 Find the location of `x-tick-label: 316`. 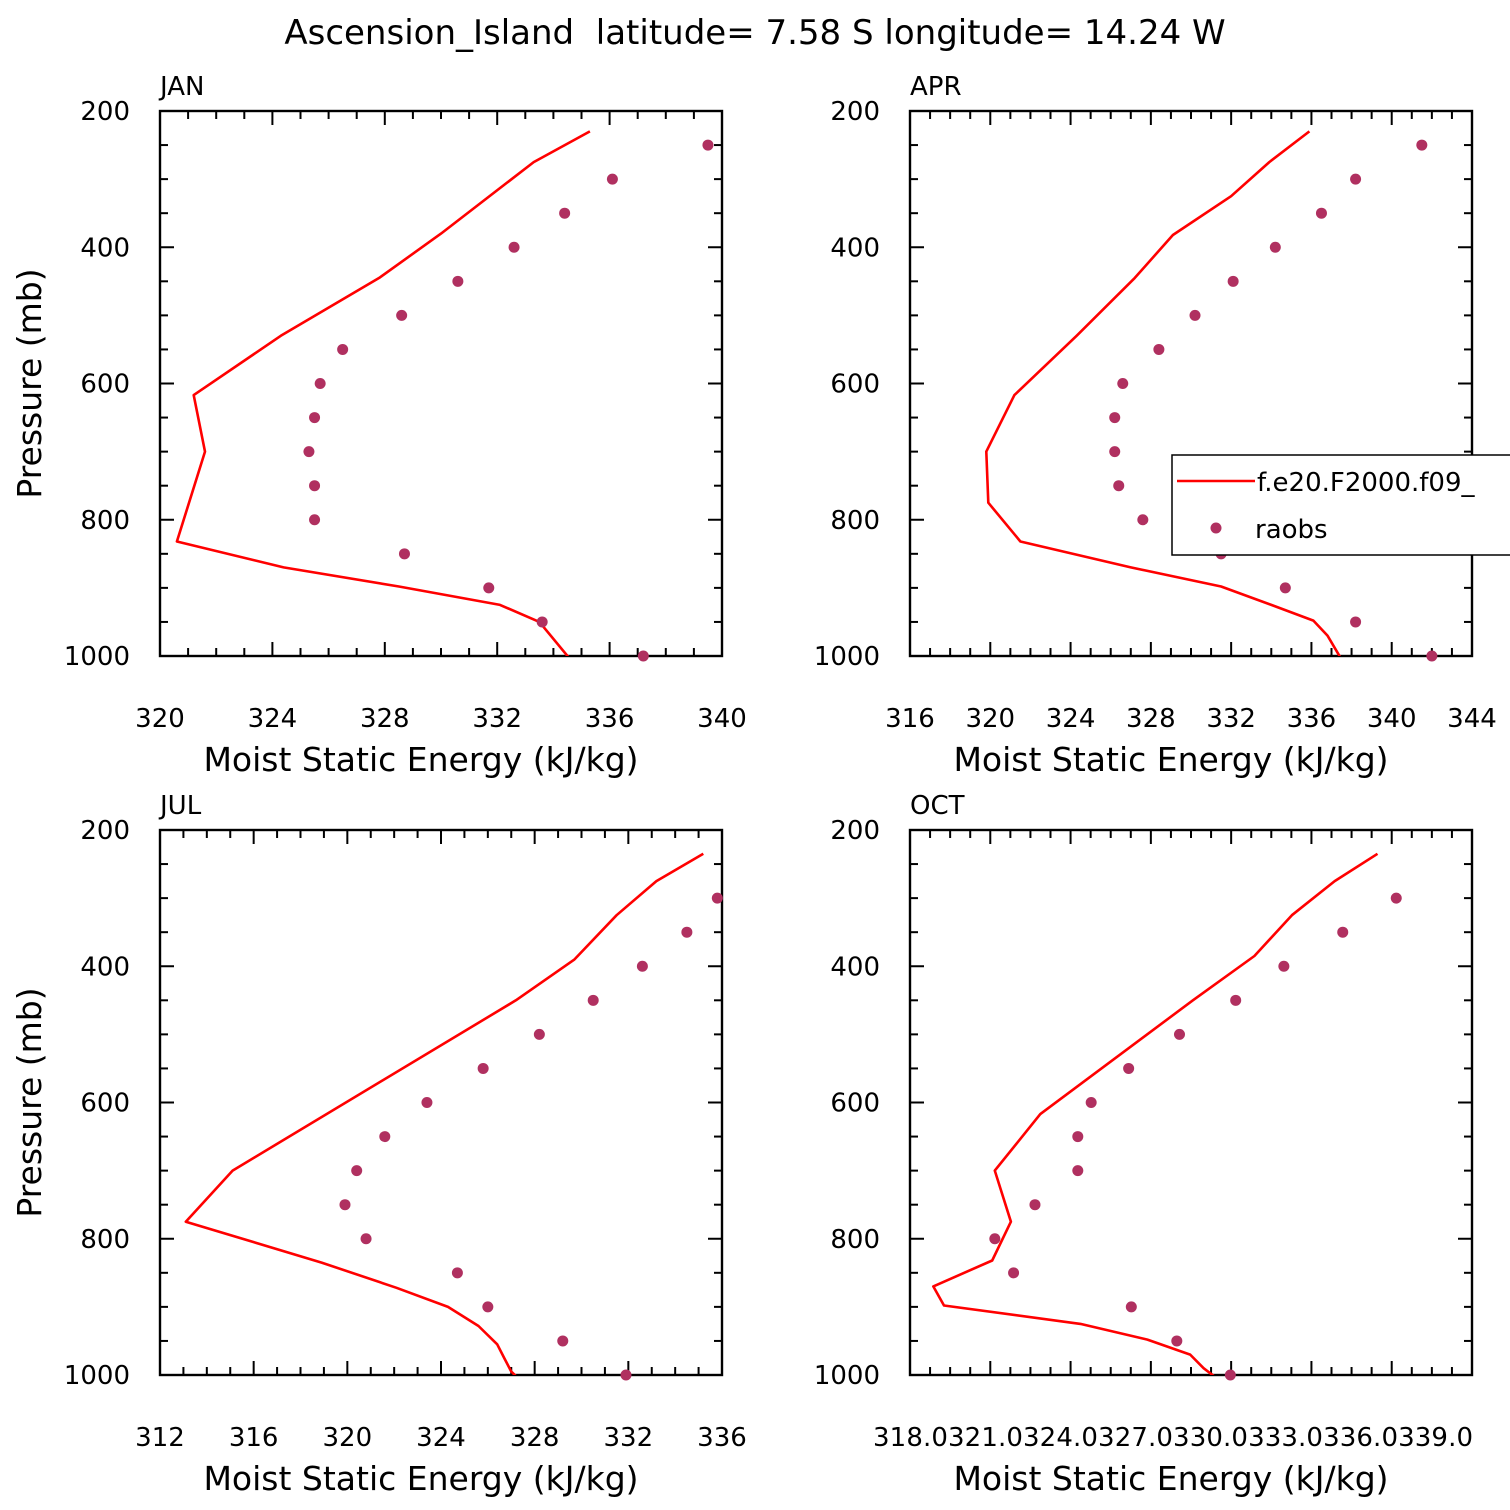

x-tick-label: 316 is located at coordinates (254, 1438).